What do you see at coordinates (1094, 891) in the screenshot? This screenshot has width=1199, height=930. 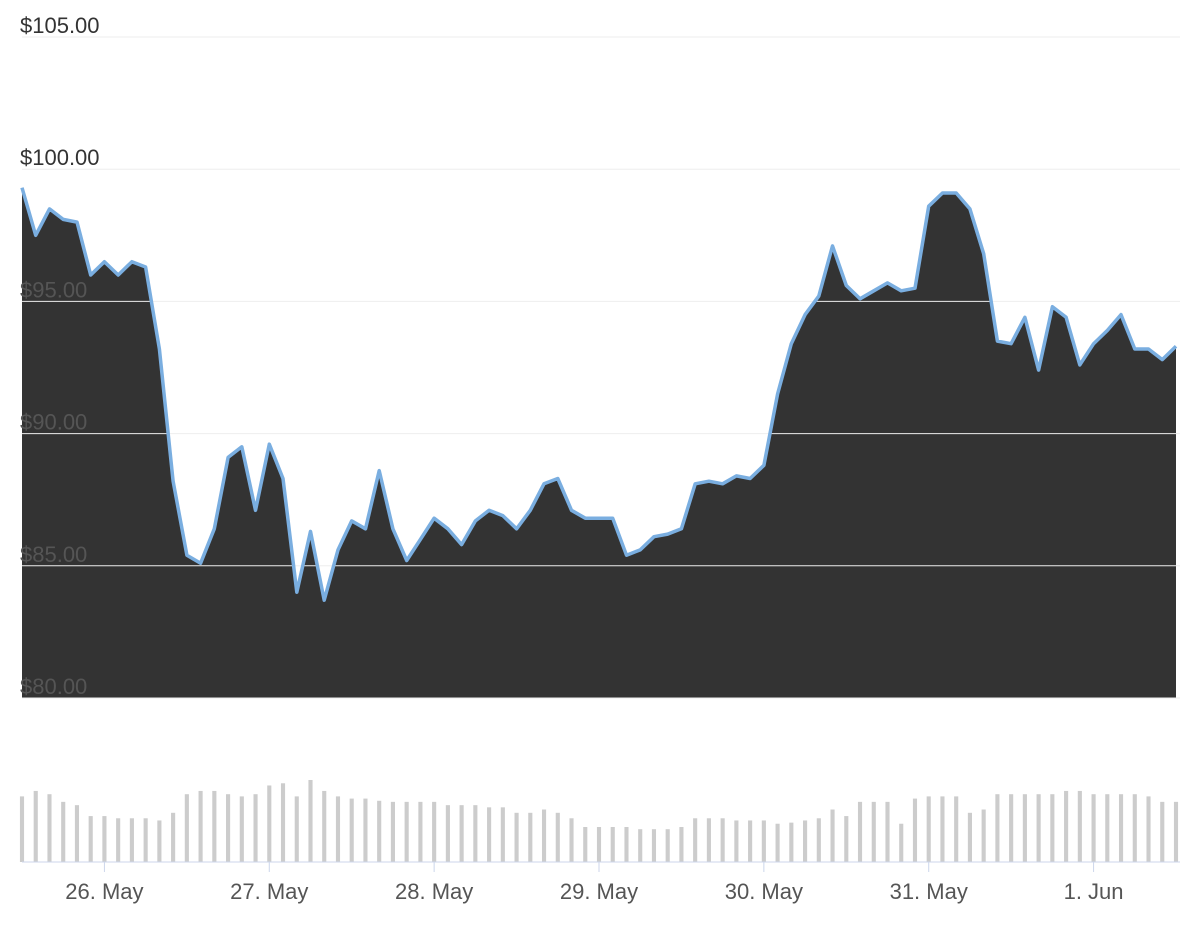 I see `x-tick-label: 1. Jun` at bounding box center [1094, 891].